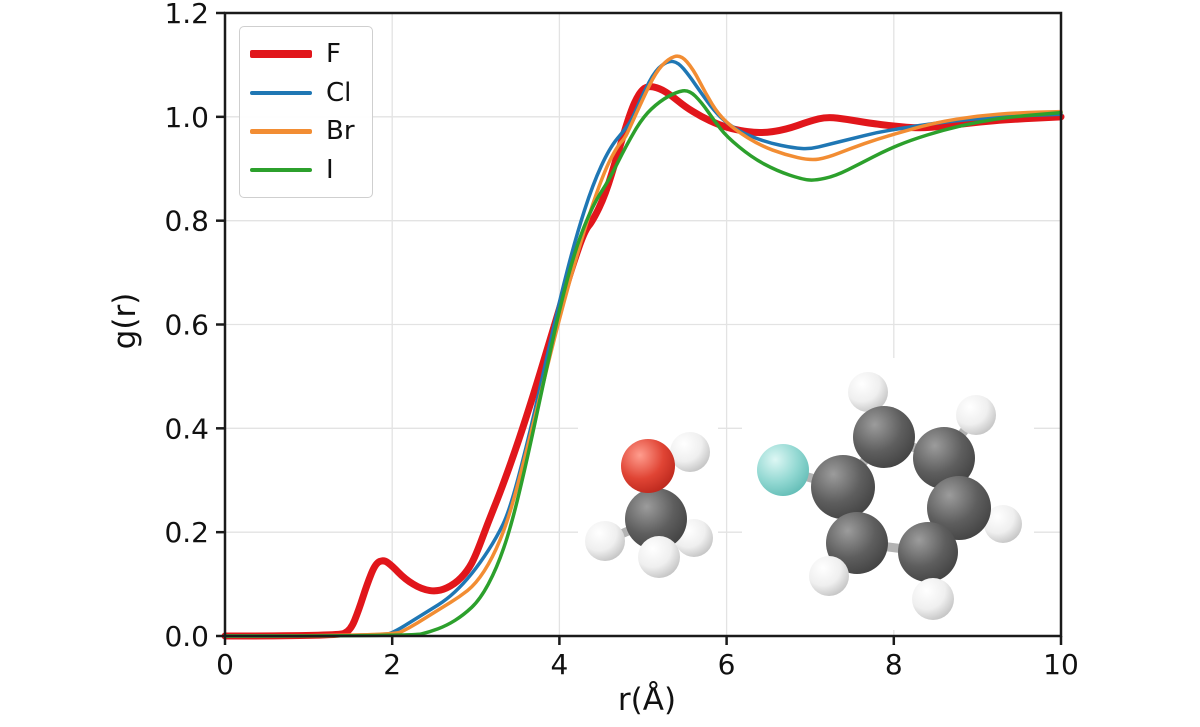  I want to click on x-tick-label-2: 2, so click(392, 664).